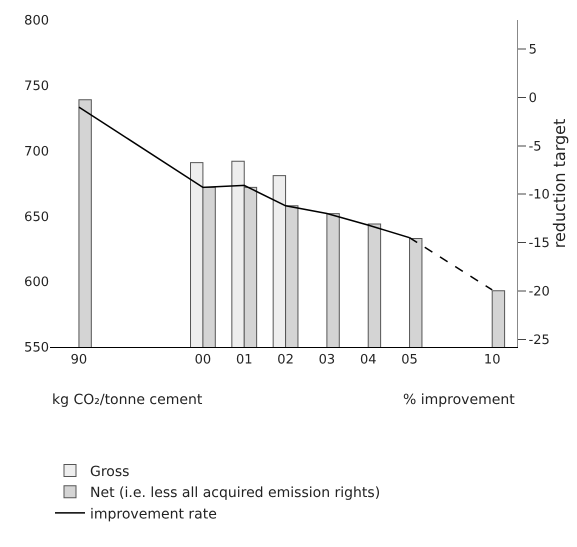 This screenshot has height=547, width=577. What do you see at coordinates (532, 50) in the screenshot?
I see `y2-tick-label: 5` at bounding box center [532, 50].